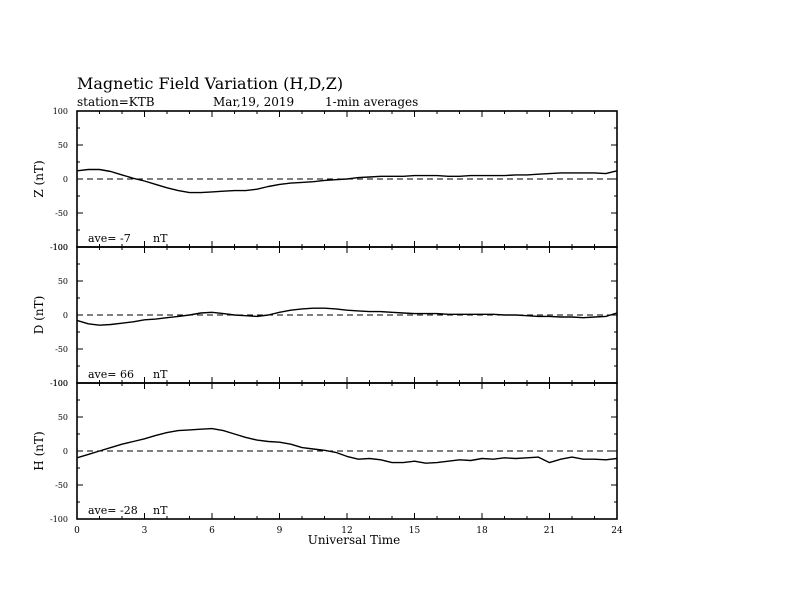  Describe the element at coordinates (160, 510) in the screenshot. I see `panel-h-ave-unit: nT` at that location.